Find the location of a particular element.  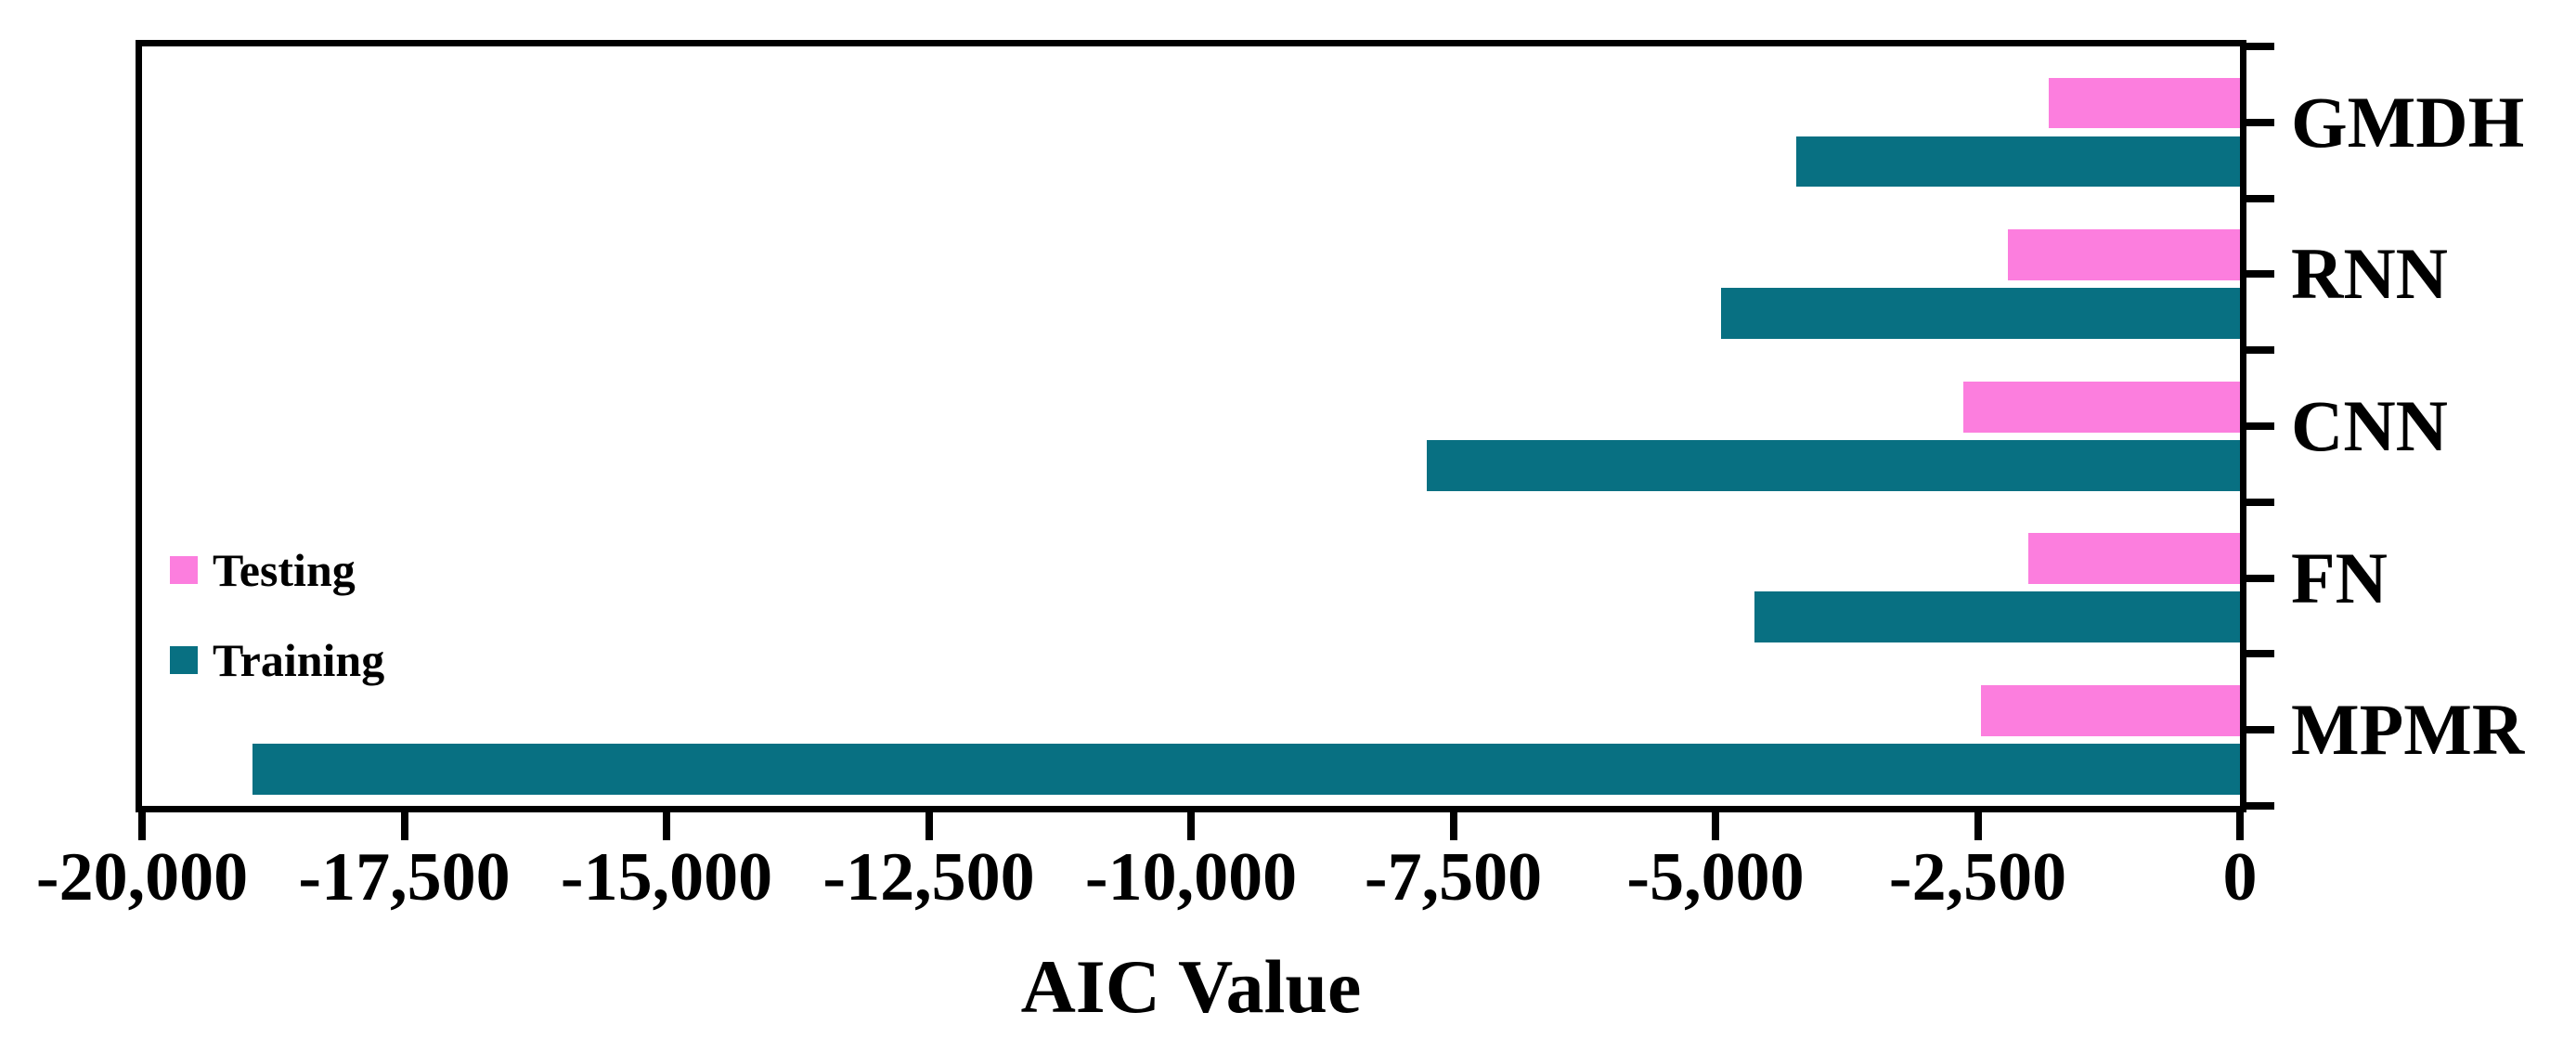

x-tick-label: -10,000 is located at coordinates (1191, 877).